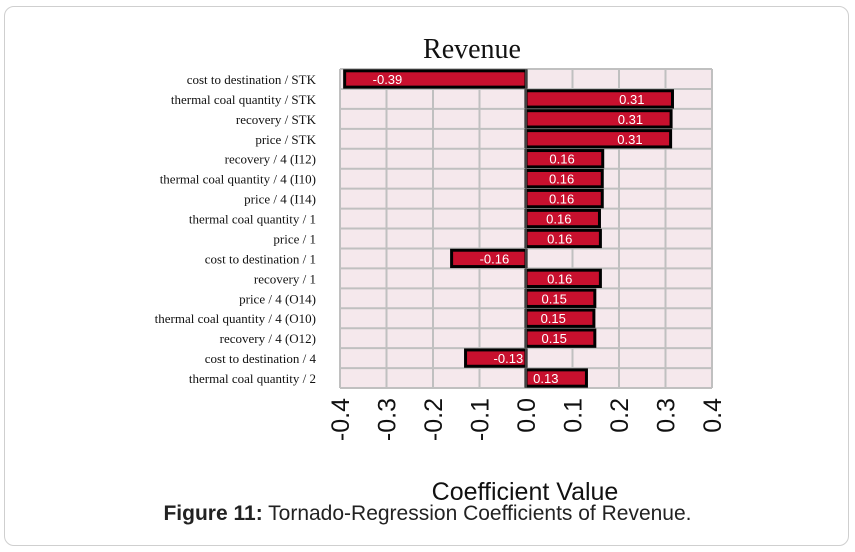 Image resolution: width=855 pixels, height=552 pixels. I want to click on category-label: thermal coal quantity / 2, so click(252, 378).